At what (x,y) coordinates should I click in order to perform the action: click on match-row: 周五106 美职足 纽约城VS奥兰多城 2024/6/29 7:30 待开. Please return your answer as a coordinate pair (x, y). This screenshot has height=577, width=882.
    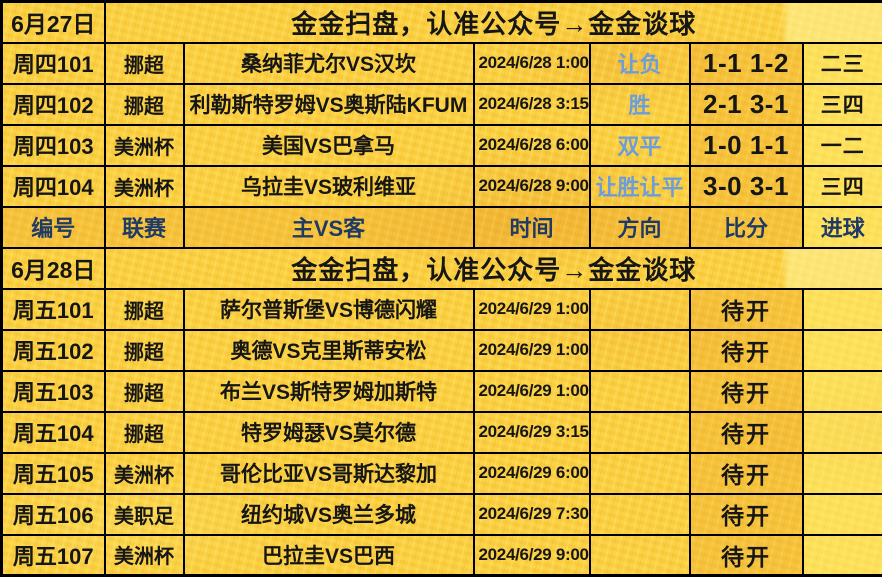
    Looking at the image, I should click on (442, 514).